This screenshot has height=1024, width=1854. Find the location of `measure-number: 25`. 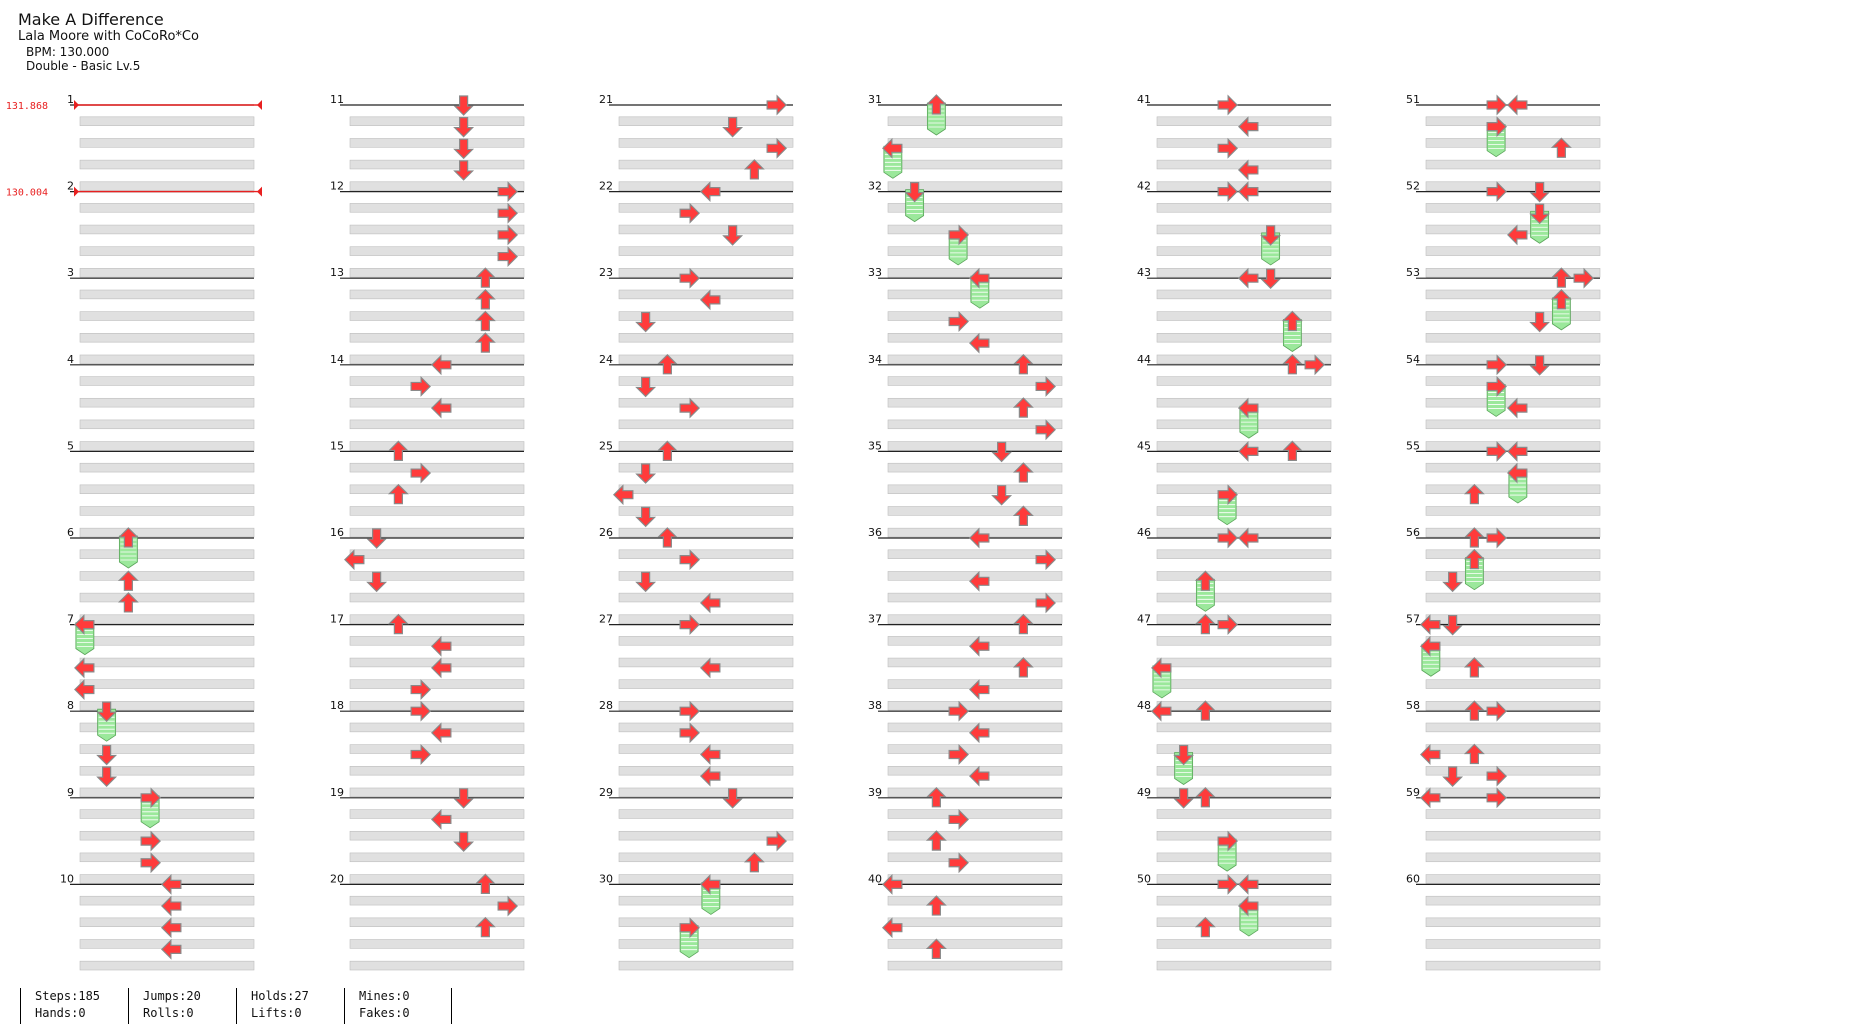

measure-number: 25 is located at coordinates (606, 445).